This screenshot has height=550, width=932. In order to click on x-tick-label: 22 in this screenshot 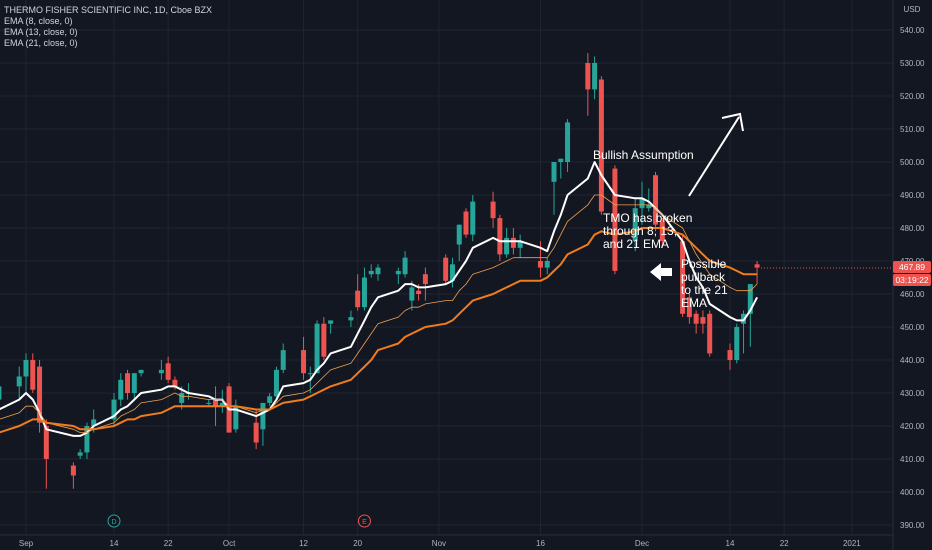, I will do `click(168, 543)`.